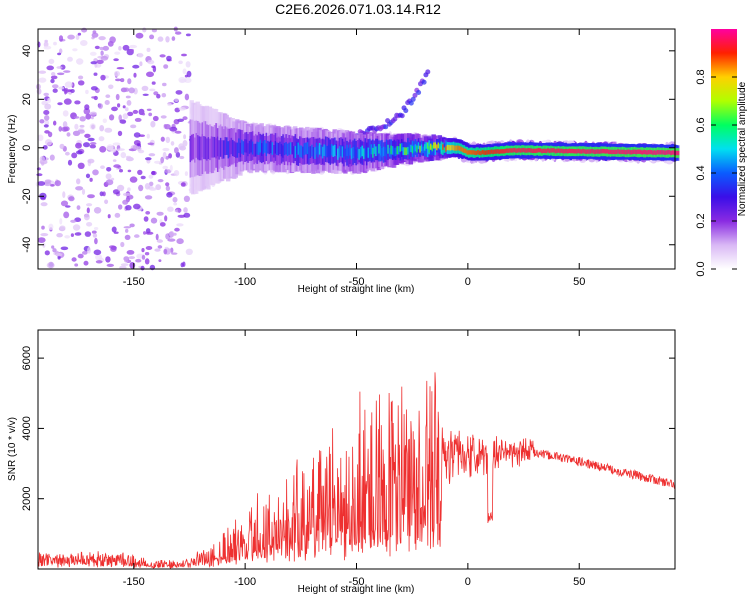 This screenshot has width=750, height=600. What do you see at coordinates (27, 196) in the screenshot?
I see `y-tick-label: -20` at bounding box center [27, 196].